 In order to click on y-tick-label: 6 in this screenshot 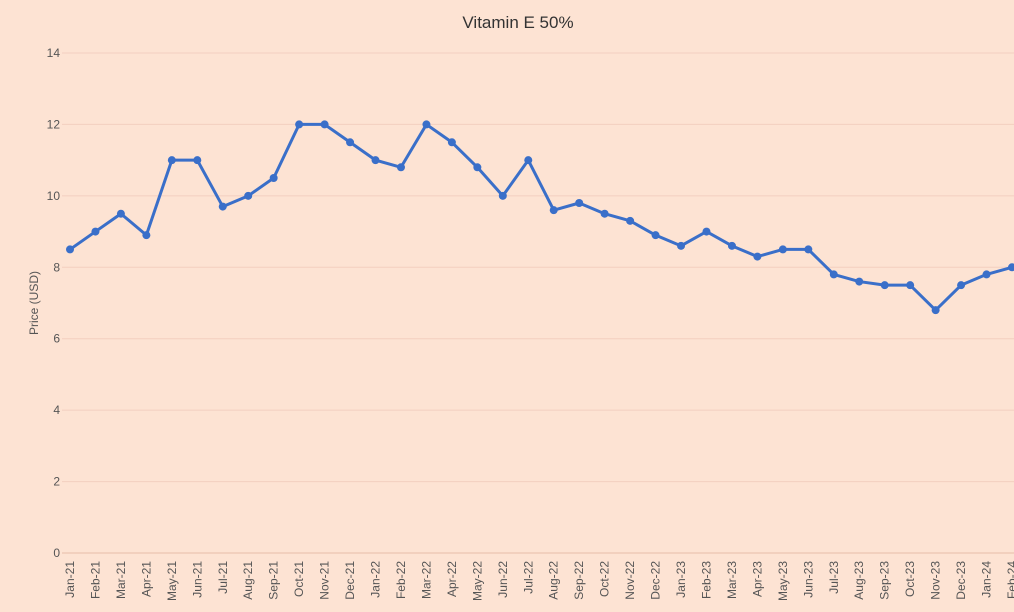, I will do `click(56, 339)`.